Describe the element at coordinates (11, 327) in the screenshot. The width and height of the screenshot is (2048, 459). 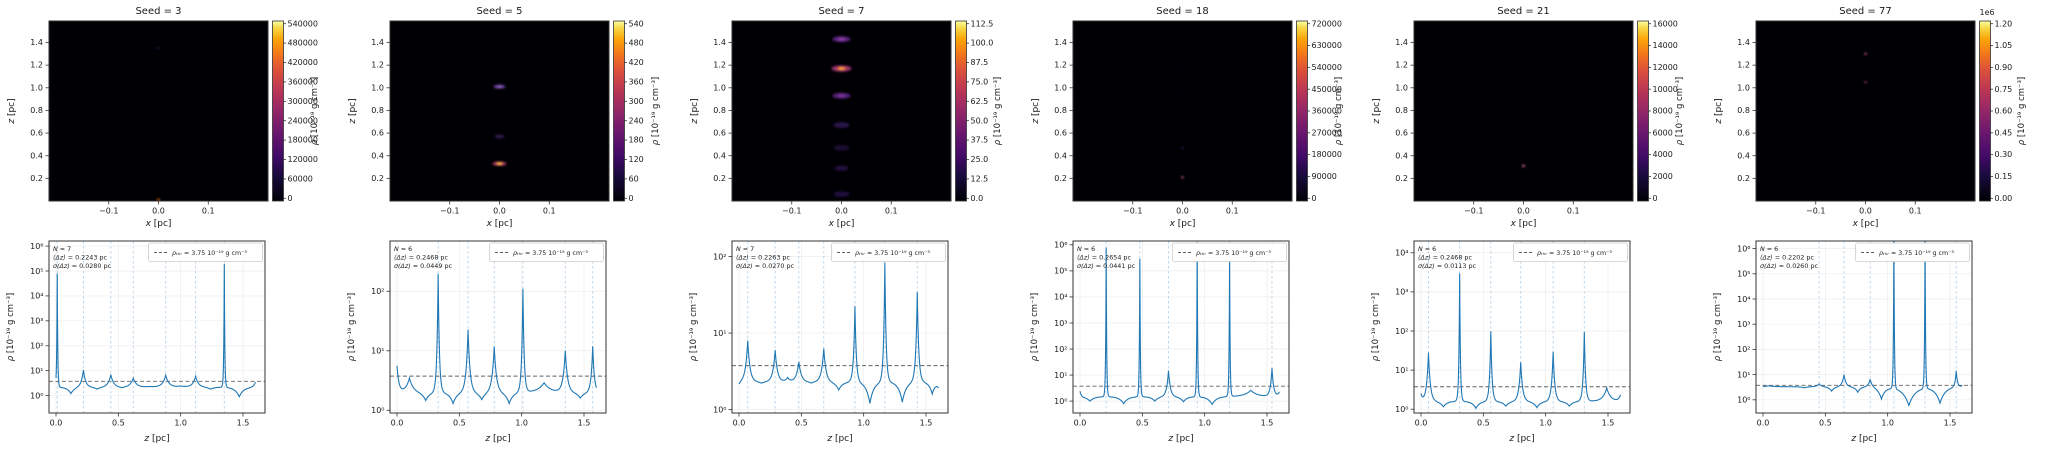
I see `profile-ylabel: ρ [10⁻¹⁹ g cm⁻³]` at that location.